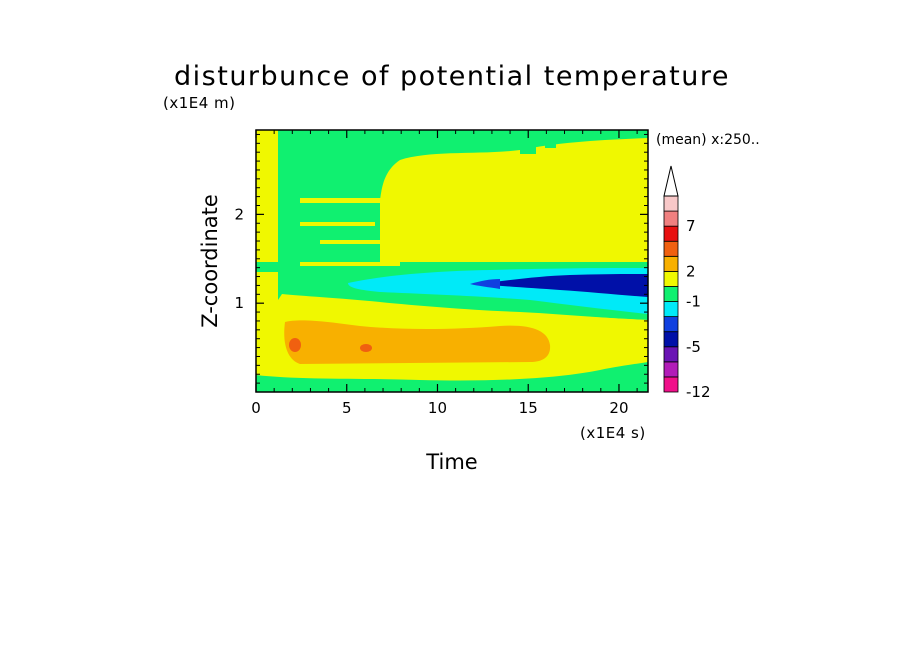  Describe the element at coordinates (239, 303) in the screenshot. I see `y-tick-label: 1` at that location.